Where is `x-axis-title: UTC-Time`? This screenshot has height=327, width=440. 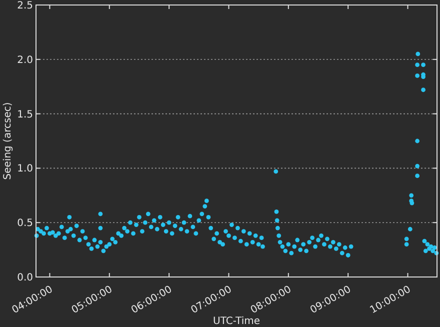
x-axis-title: UTC-Time is located at coordinates (236, 321).